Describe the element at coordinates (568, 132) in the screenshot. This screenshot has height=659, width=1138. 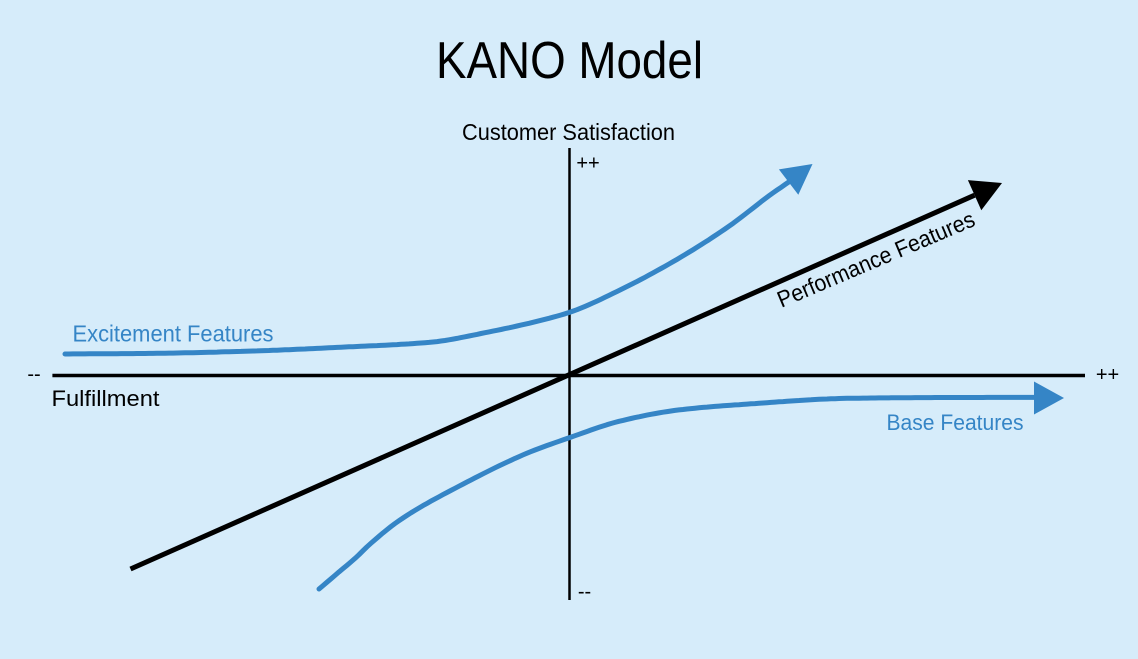
I see `svg-text: Customer Satisfaction` at that location.